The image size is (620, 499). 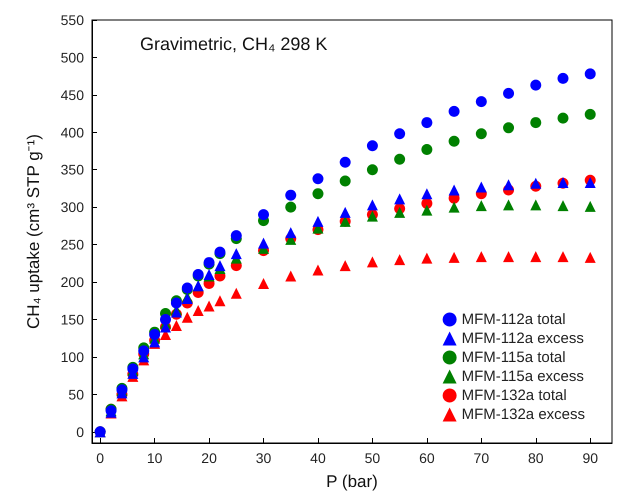 What do you see at coordinates (100, 458) in the screenshot?
I see `x-tick-label: 0` at bounding box center [100, 458].